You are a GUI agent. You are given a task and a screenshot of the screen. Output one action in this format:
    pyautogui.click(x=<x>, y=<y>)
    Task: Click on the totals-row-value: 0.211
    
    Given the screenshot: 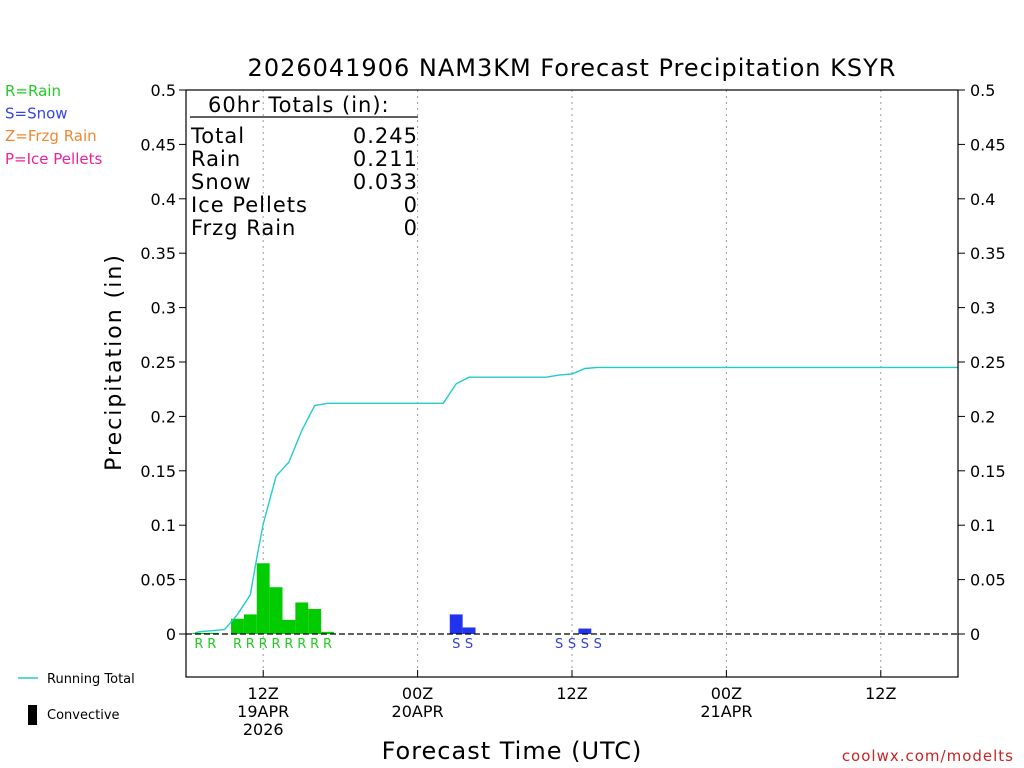 What is the action you would take?
    pyautogui.click(x=385, y=159)
    